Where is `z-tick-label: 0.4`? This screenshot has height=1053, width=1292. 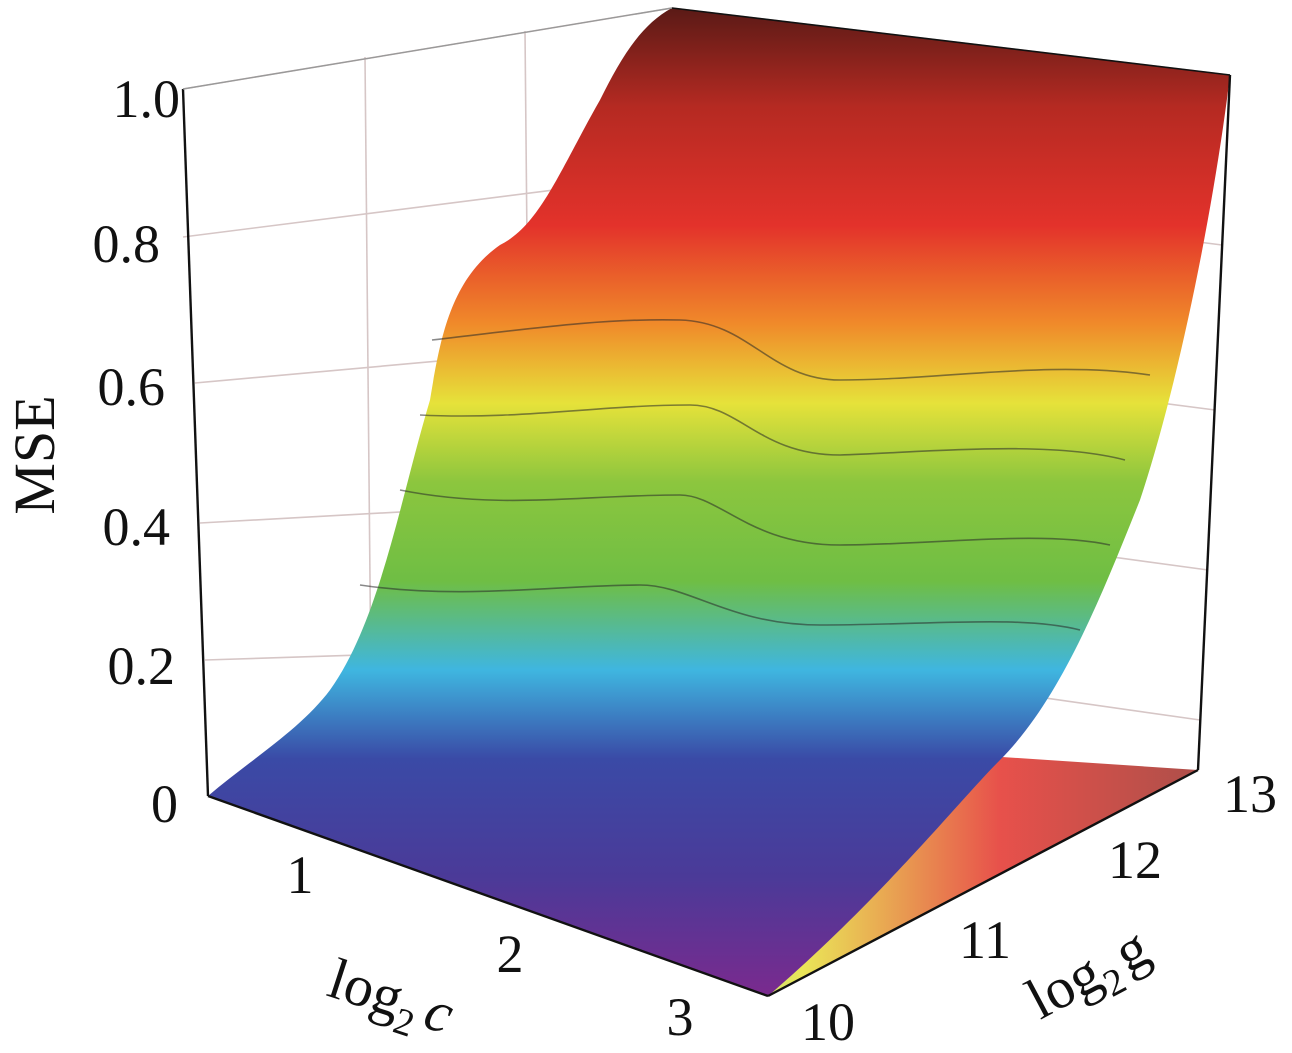
z-tick-label: 0.4 is located at coordinates (137, 527).